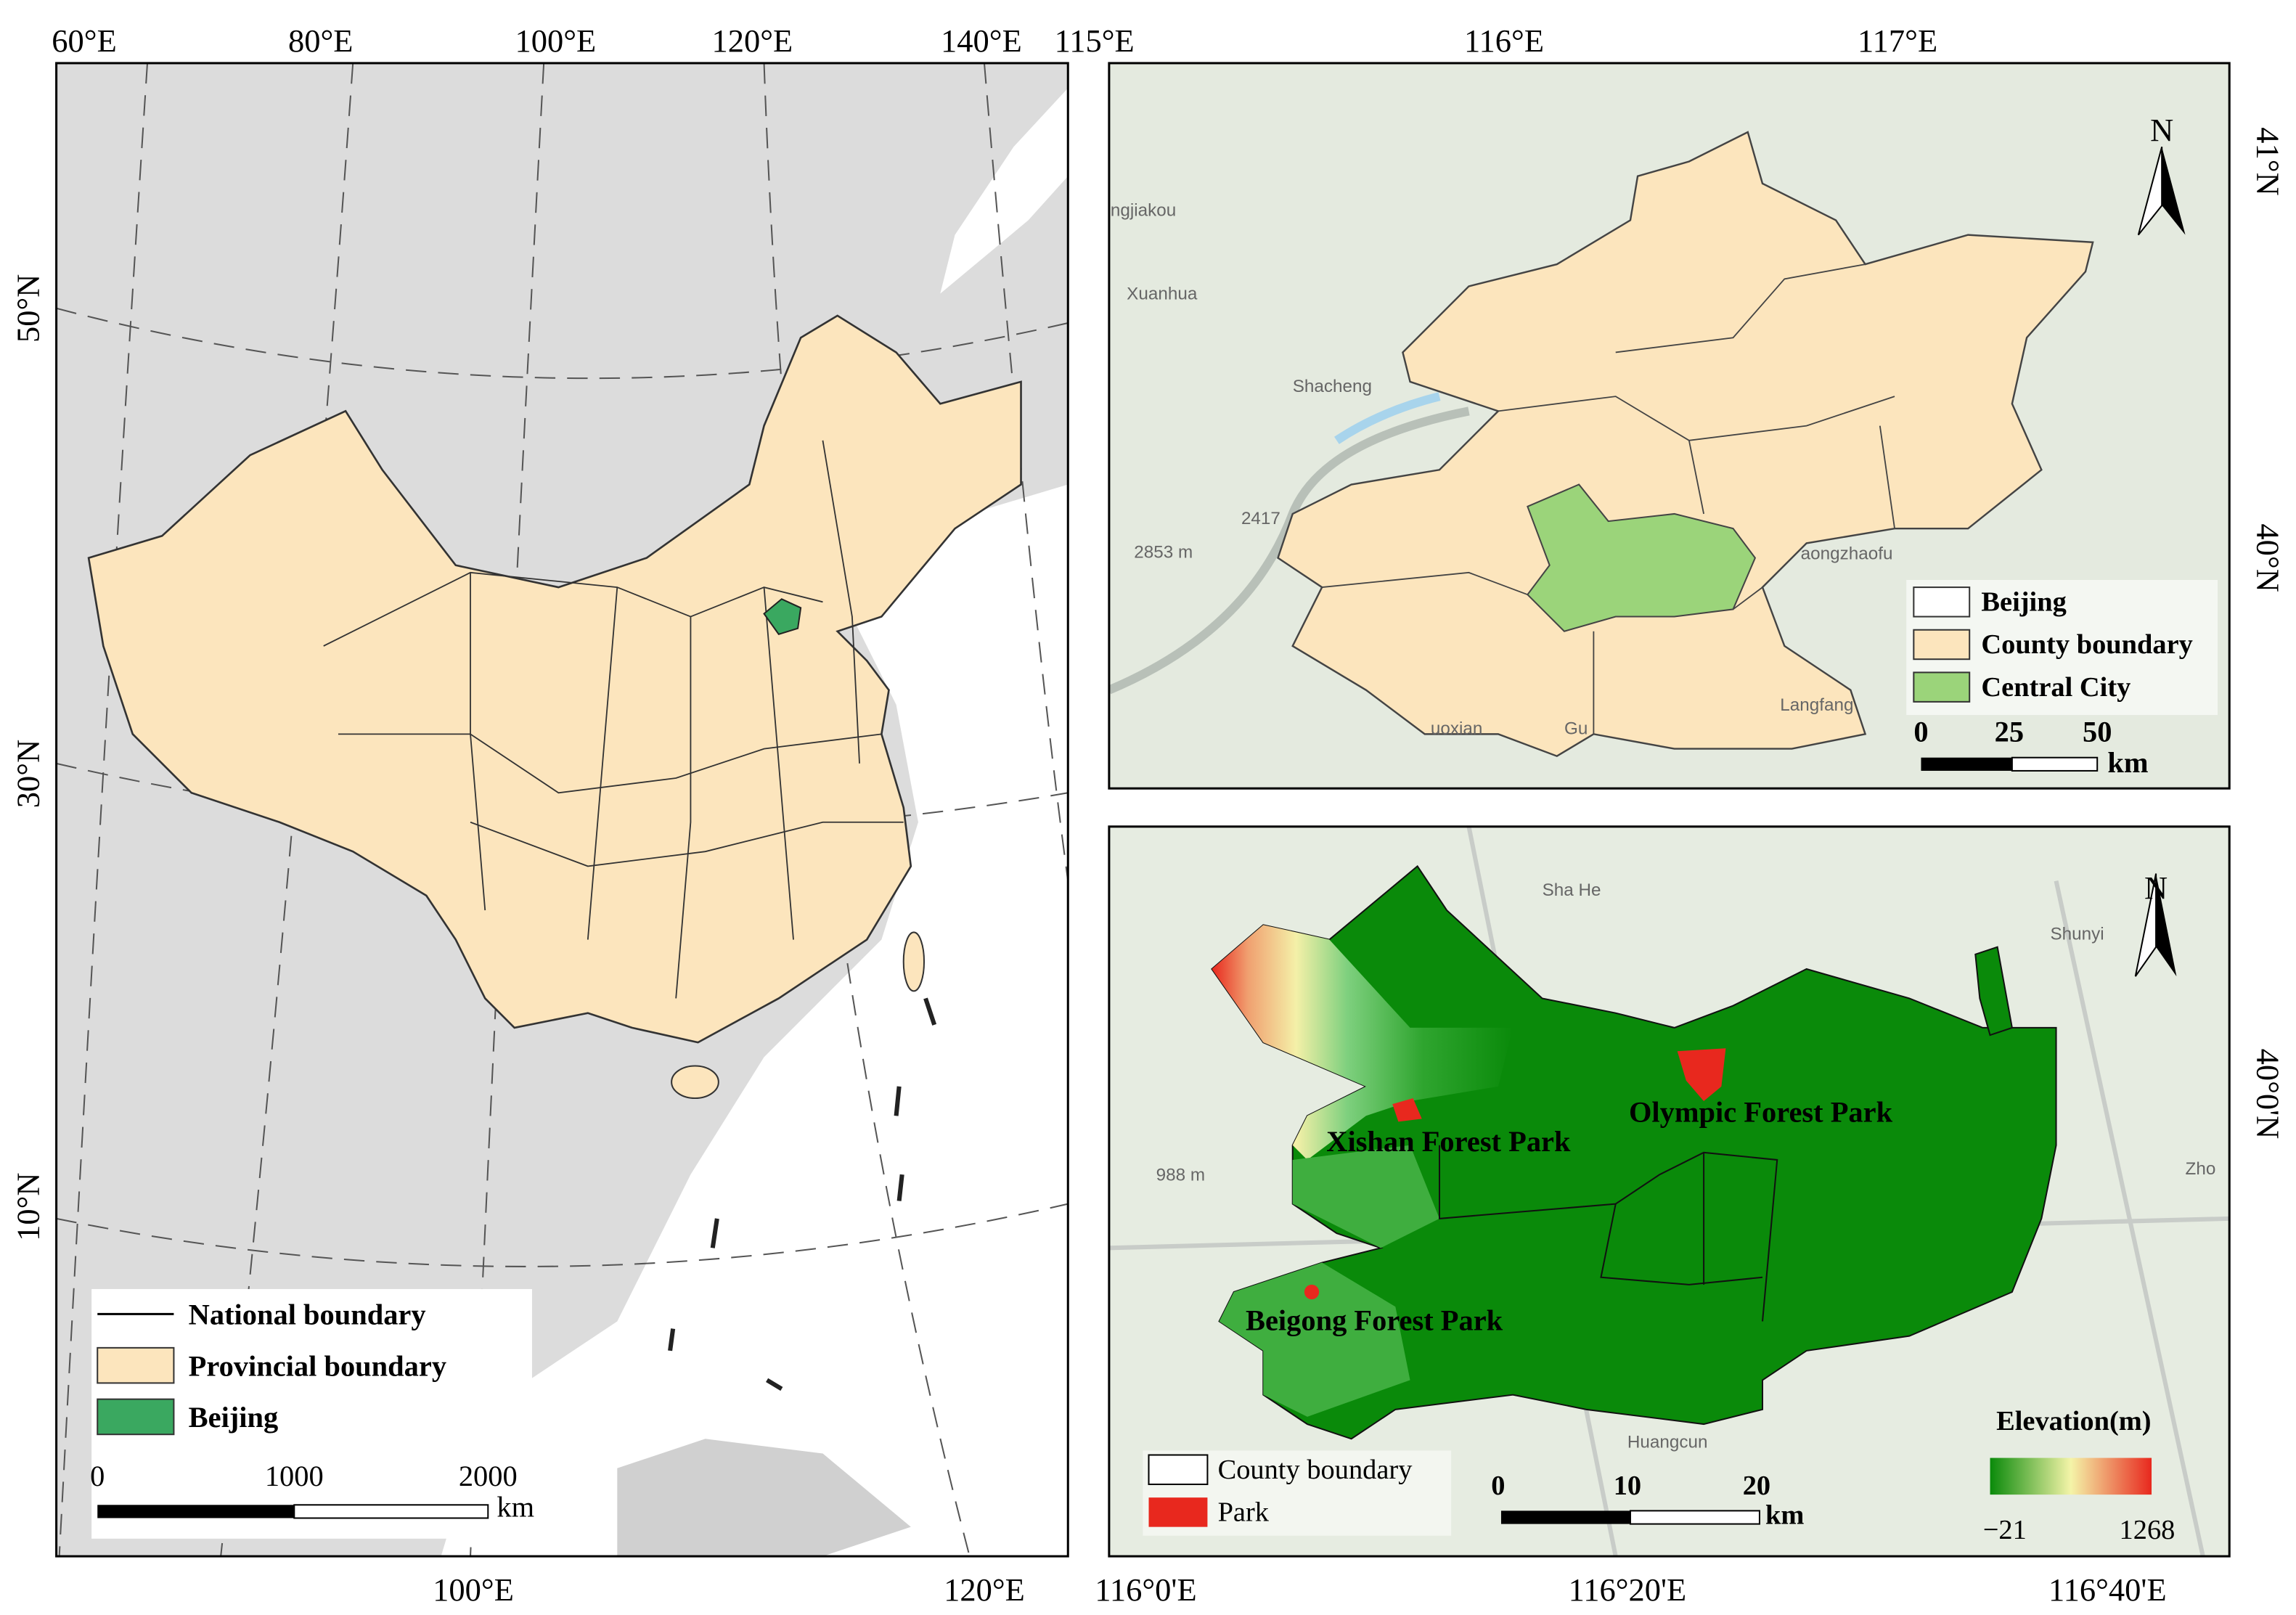  I want to click on scale-label: 2000, so click(488, 1476).